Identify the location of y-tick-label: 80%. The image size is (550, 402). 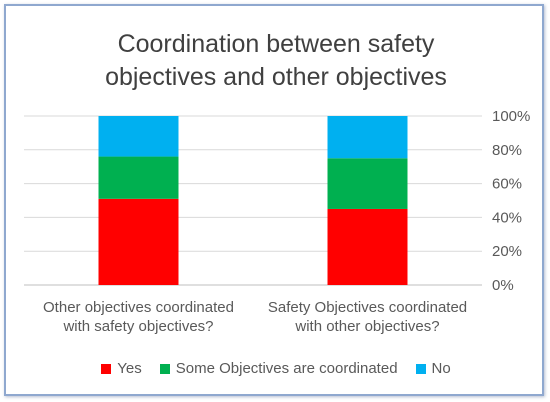
(507, 150).